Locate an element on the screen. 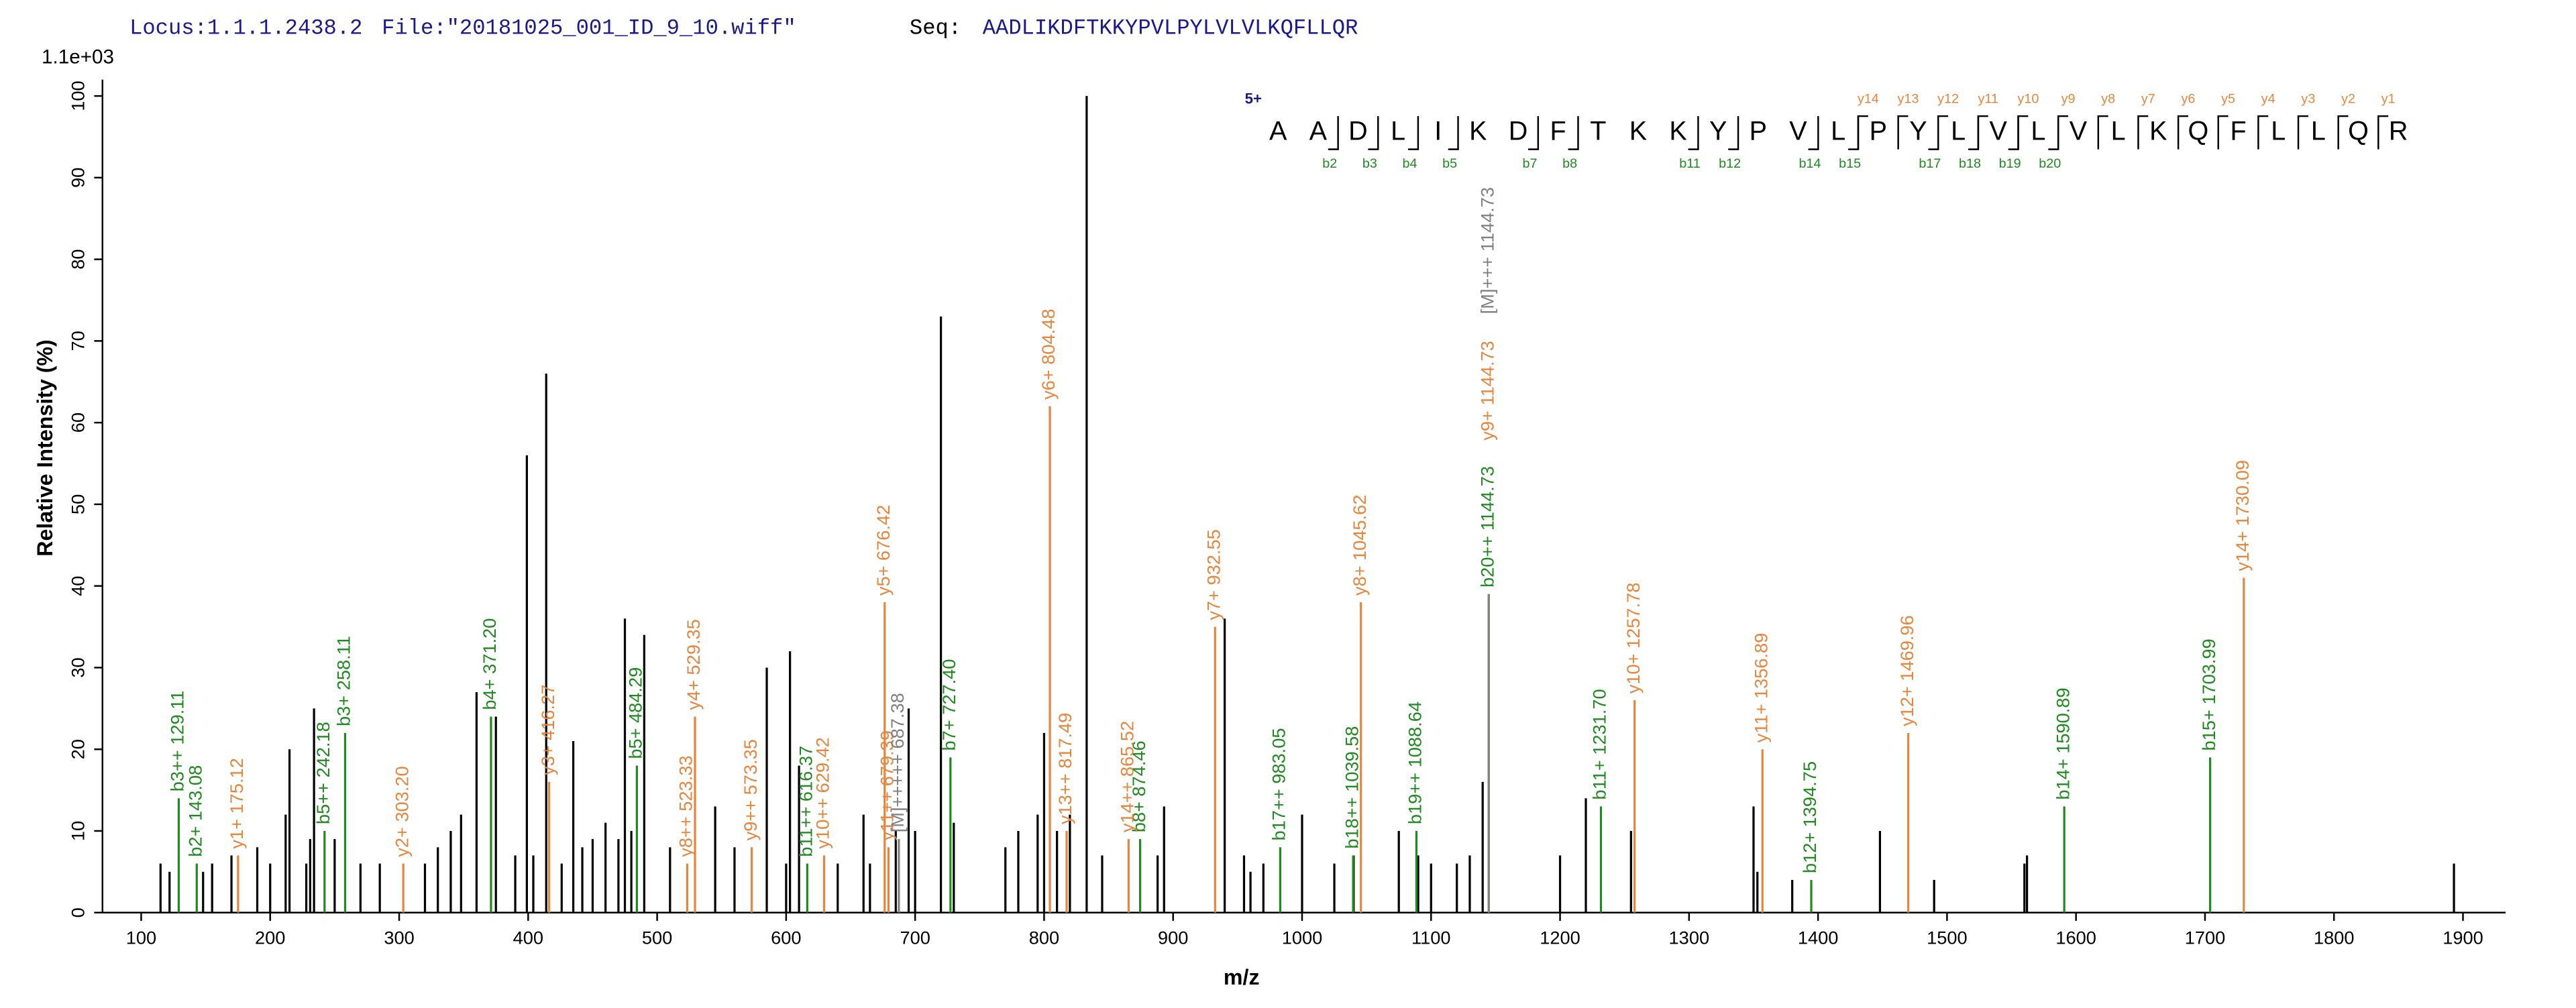 This screenshot has width=2576, height=1008. y-tick-label: 20 is located at coordinates (77, 749).